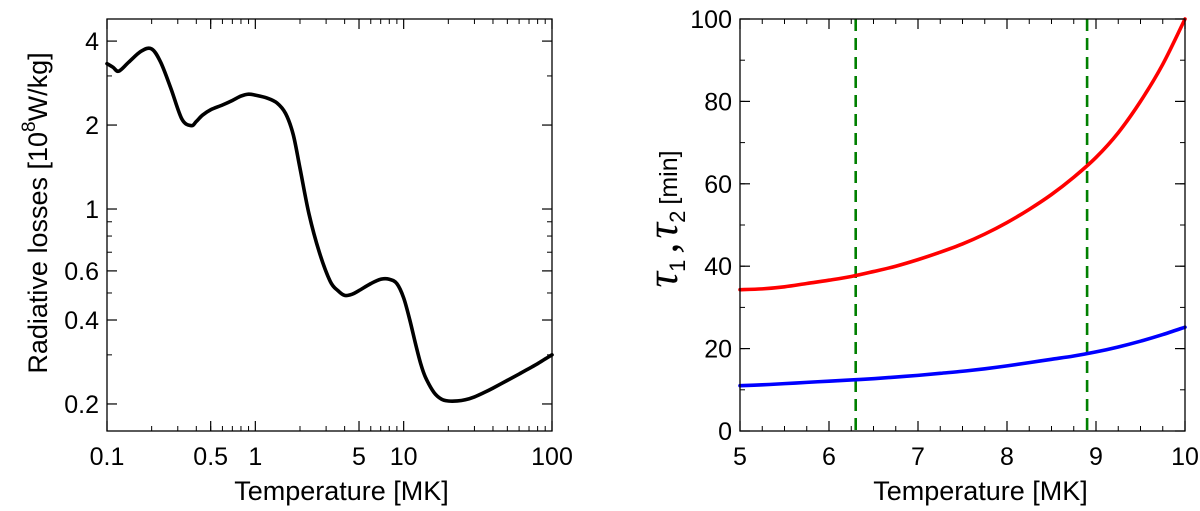 This screenshot has height=511, width=1200. I want to click on y-tick-label: 2, so click(92, 126).